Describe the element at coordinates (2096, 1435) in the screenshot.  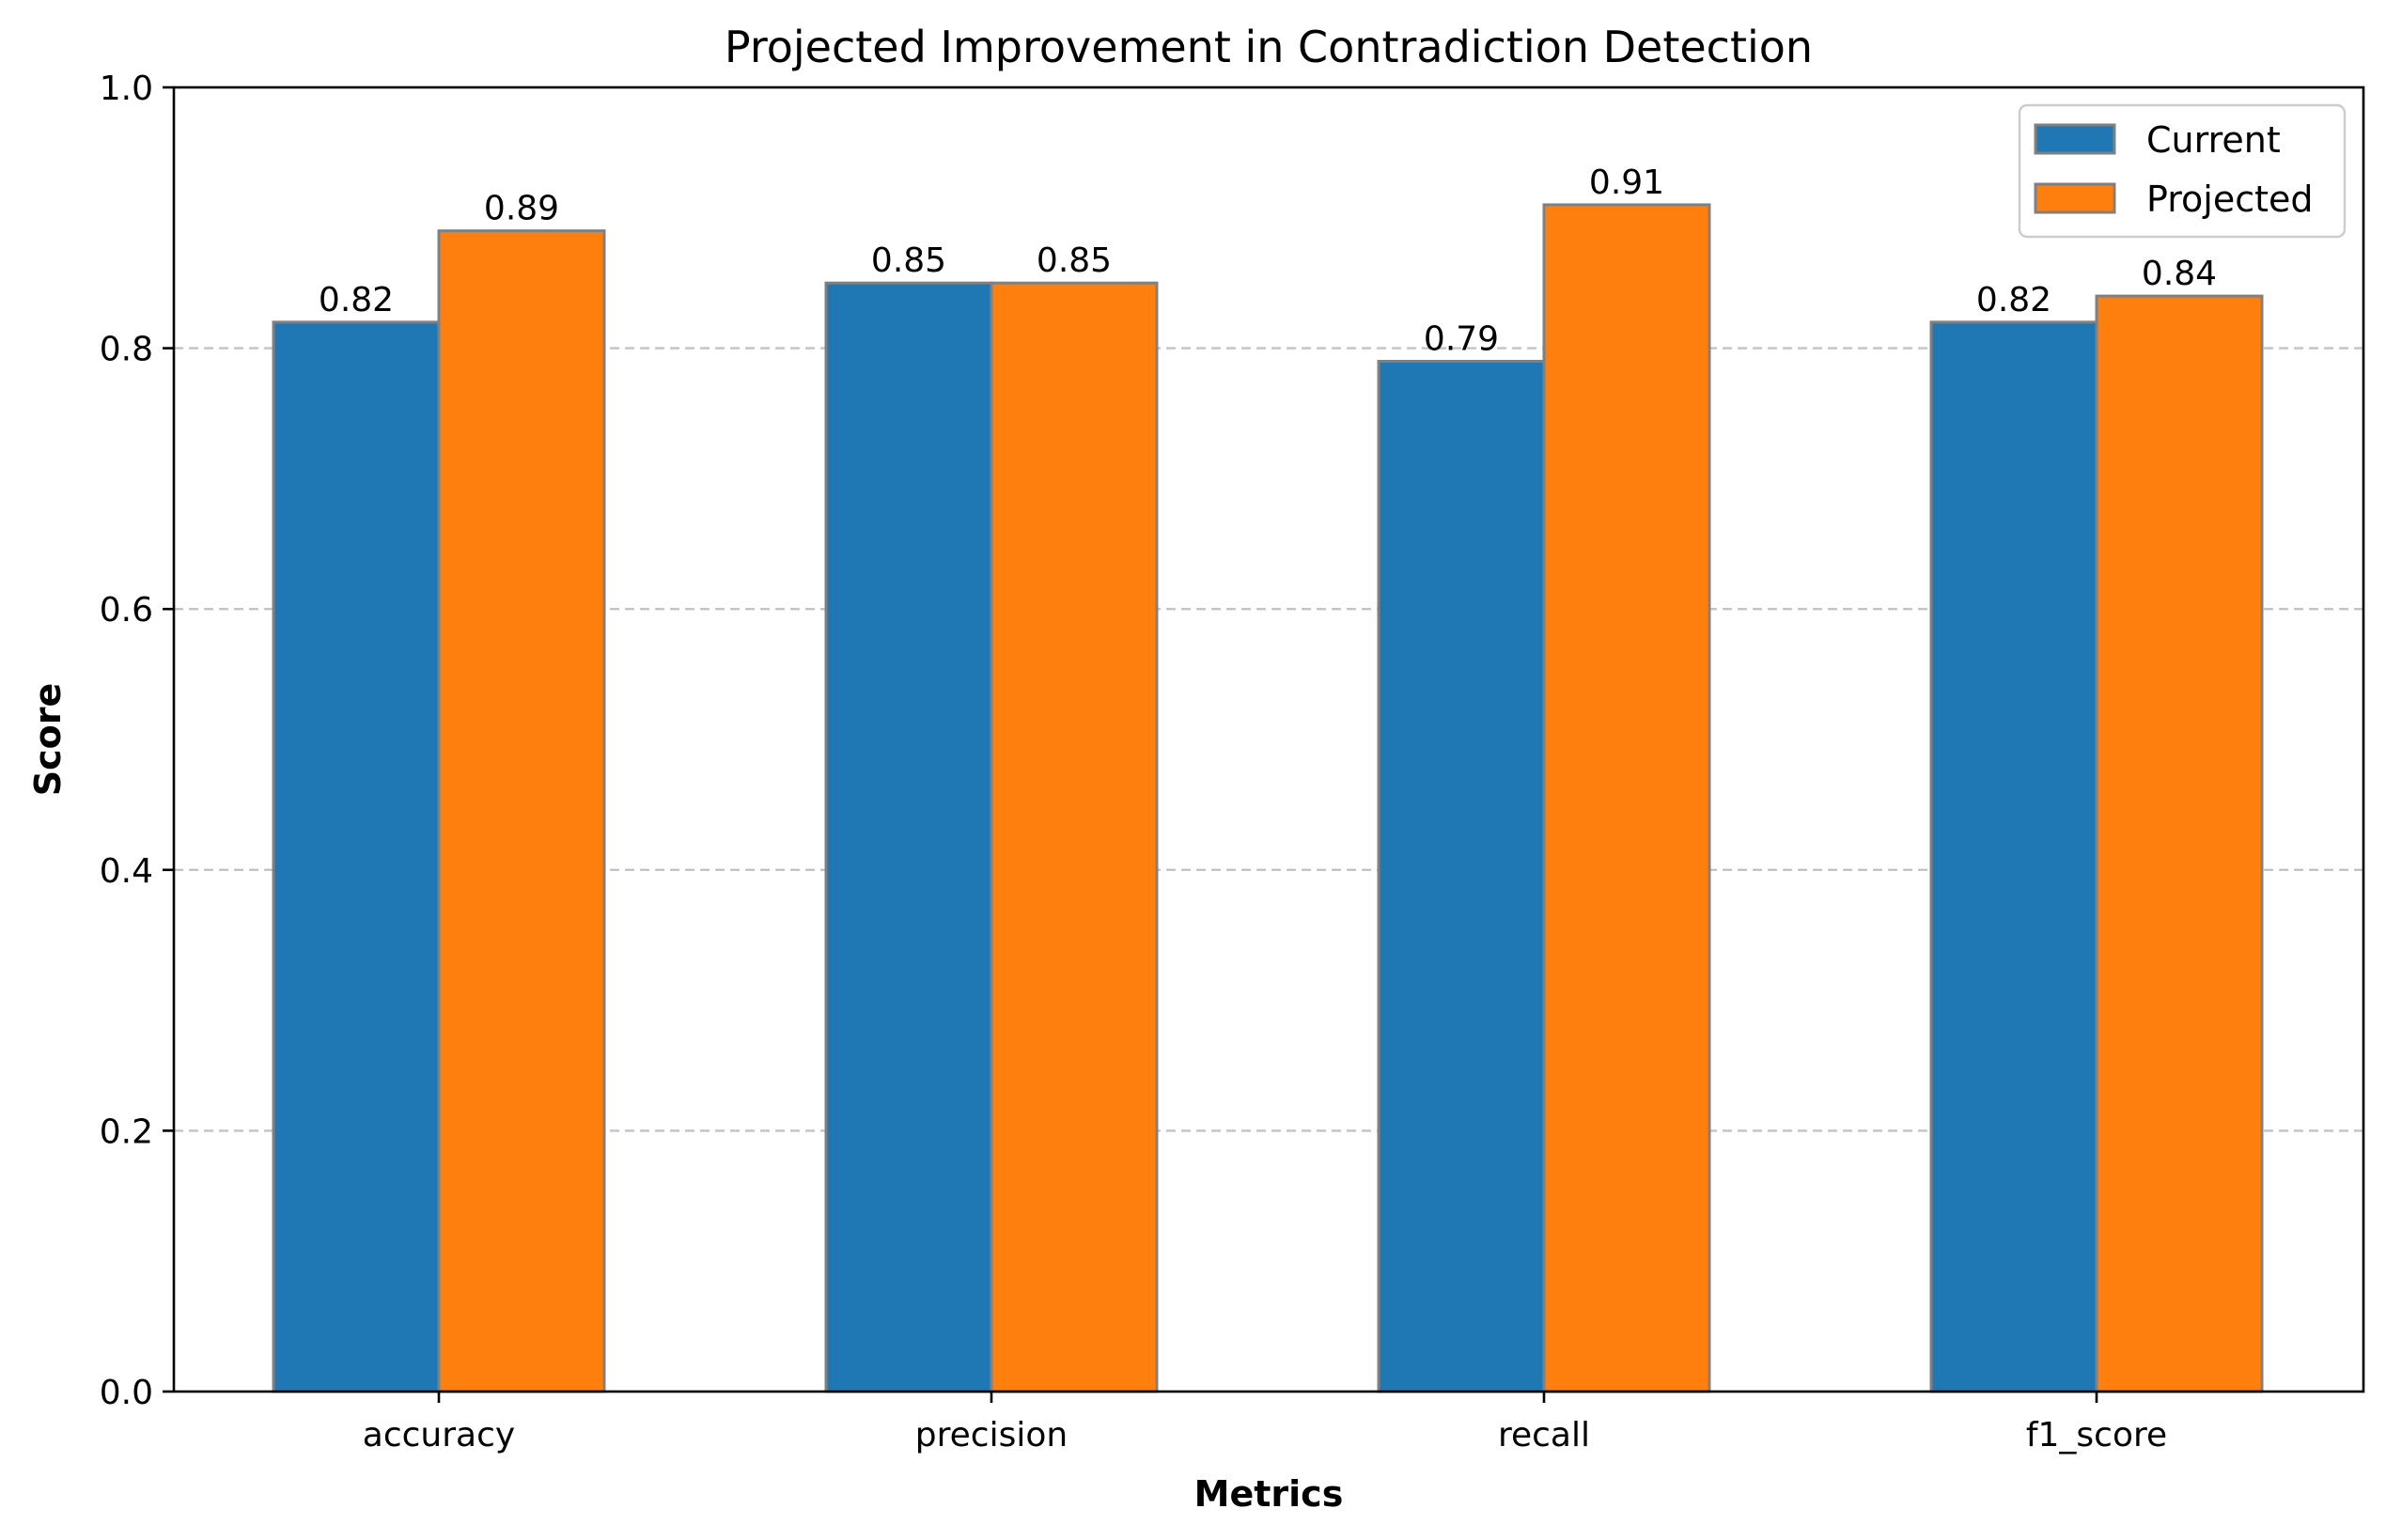
I see `x-tick-label-f1-score: f1_score` at that location.